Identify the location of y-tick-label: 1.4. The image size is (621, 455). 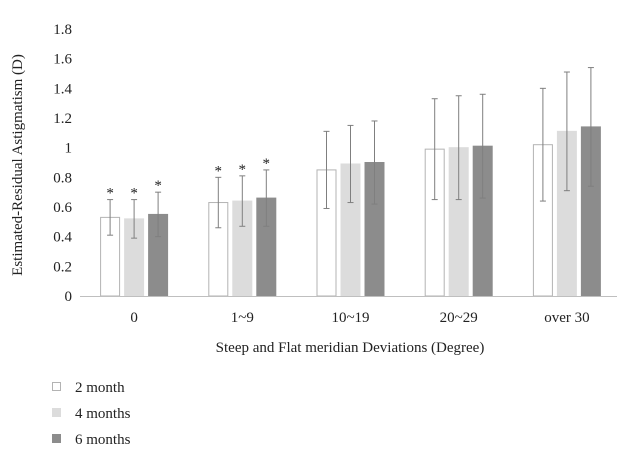
(62, 89).